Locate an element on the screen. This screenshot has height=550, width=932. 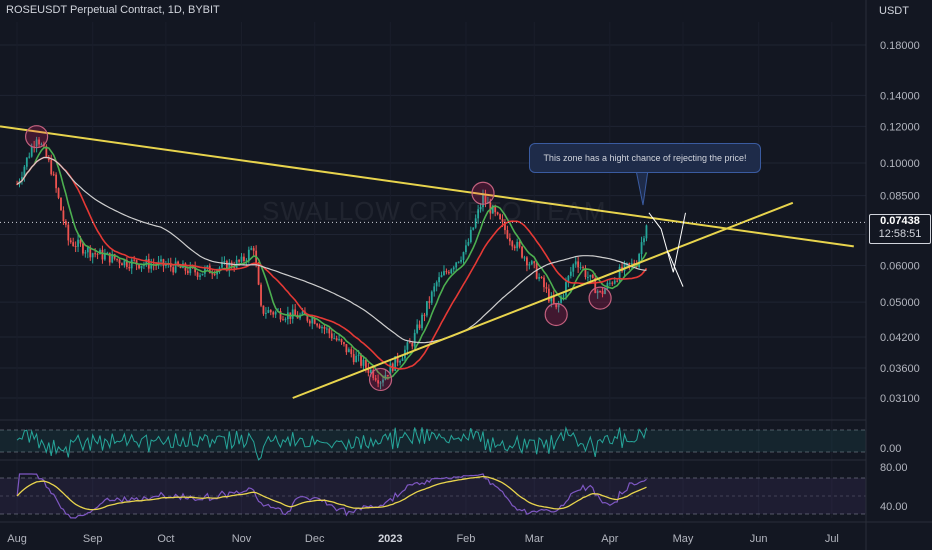
rsi-signal-line is located at coordinates (331, 493).